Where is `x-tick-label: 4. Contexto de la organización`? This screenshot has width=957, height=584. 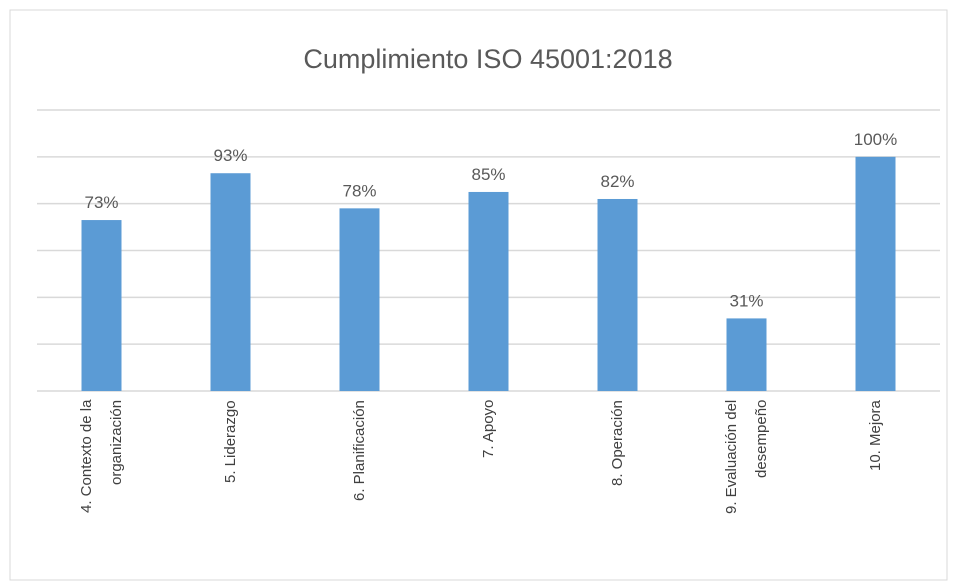
x-tick-label: 4. Contexto de la organización is located at coordinates (101, 457).